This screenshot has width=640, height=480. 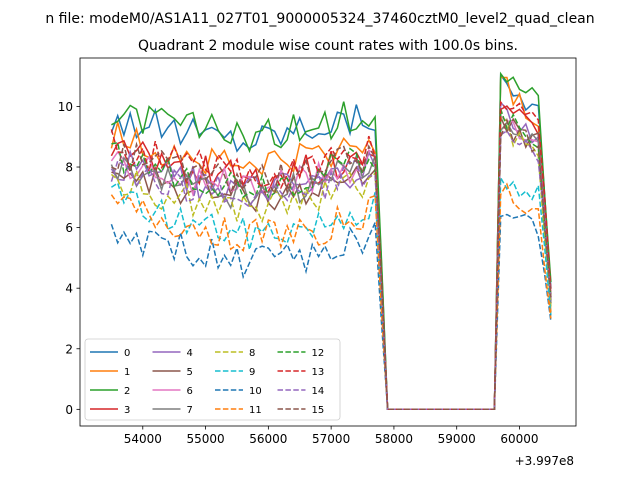 I want to click on legend-label-1: 1, so click(x=127, y=372).